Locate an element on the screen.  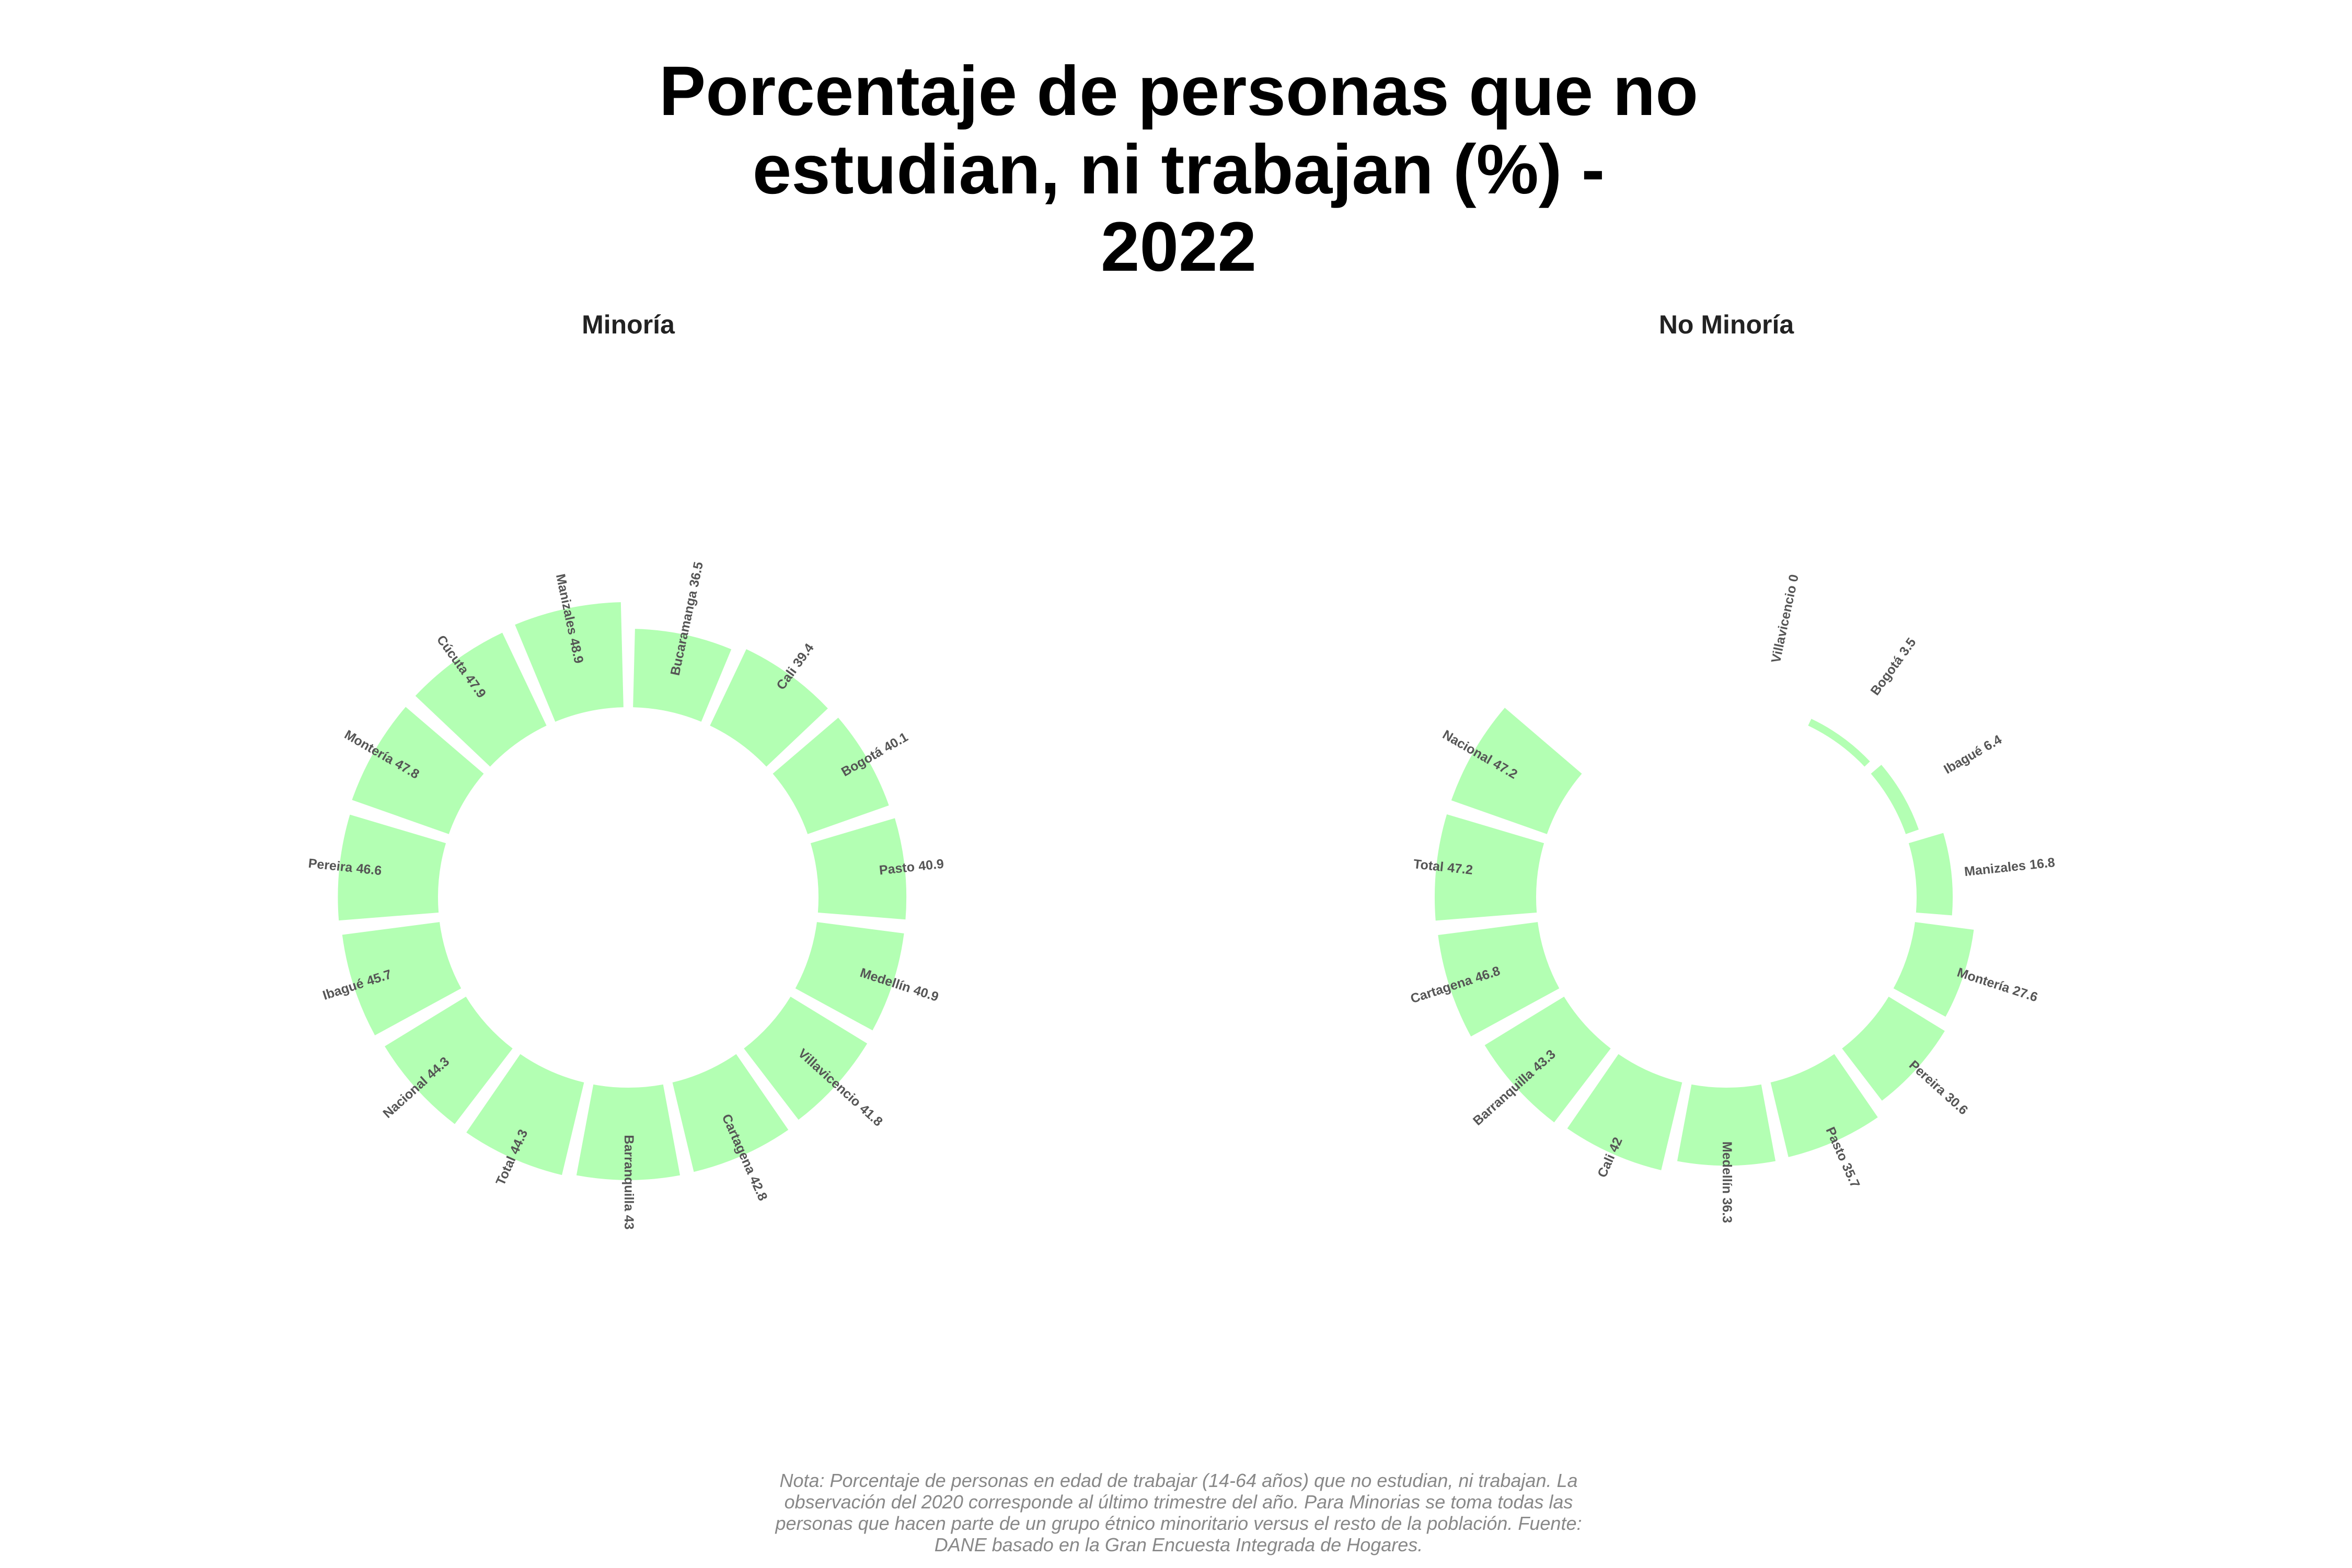
label-value: 6.4 is located at coordinates (1992, 743).